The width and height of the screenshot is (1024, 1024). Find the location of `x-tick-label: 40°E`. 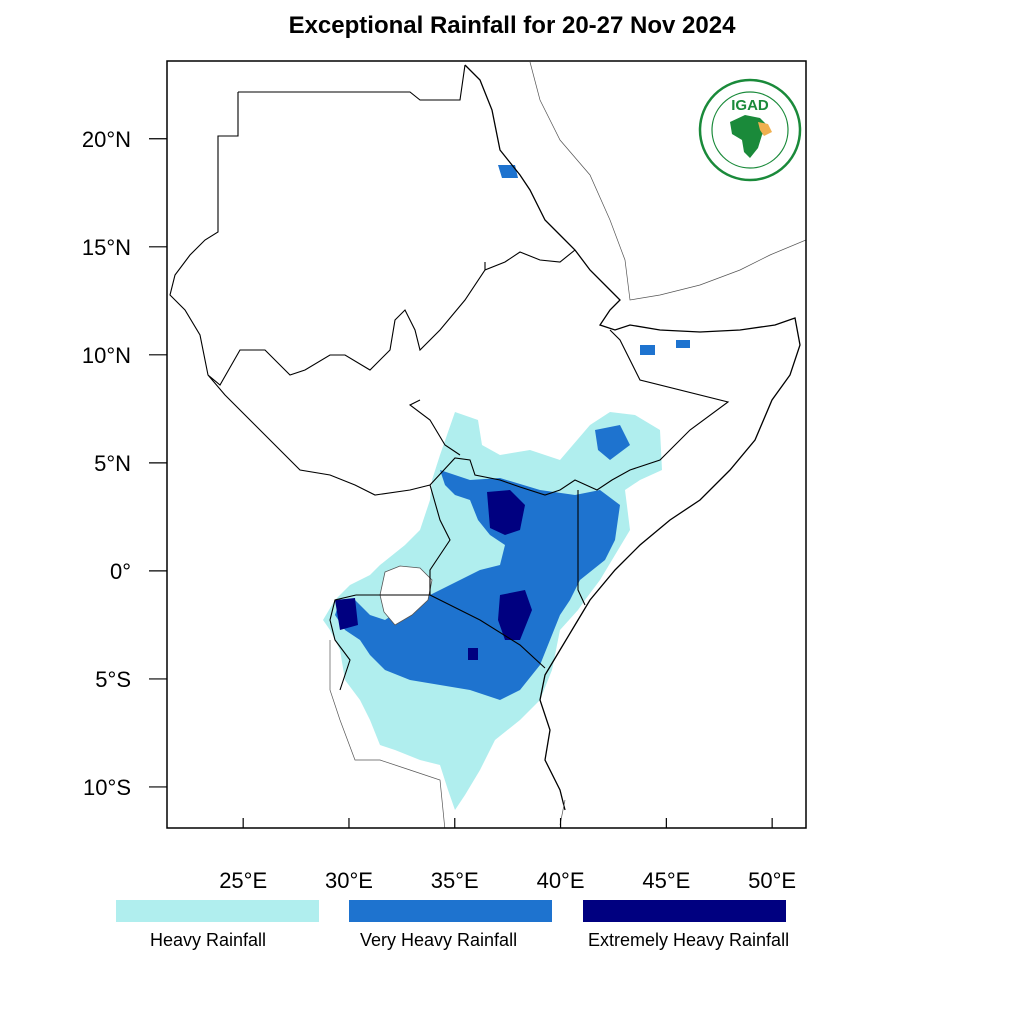

x-tick-label: 40°E is located at coordinates (561, 880).